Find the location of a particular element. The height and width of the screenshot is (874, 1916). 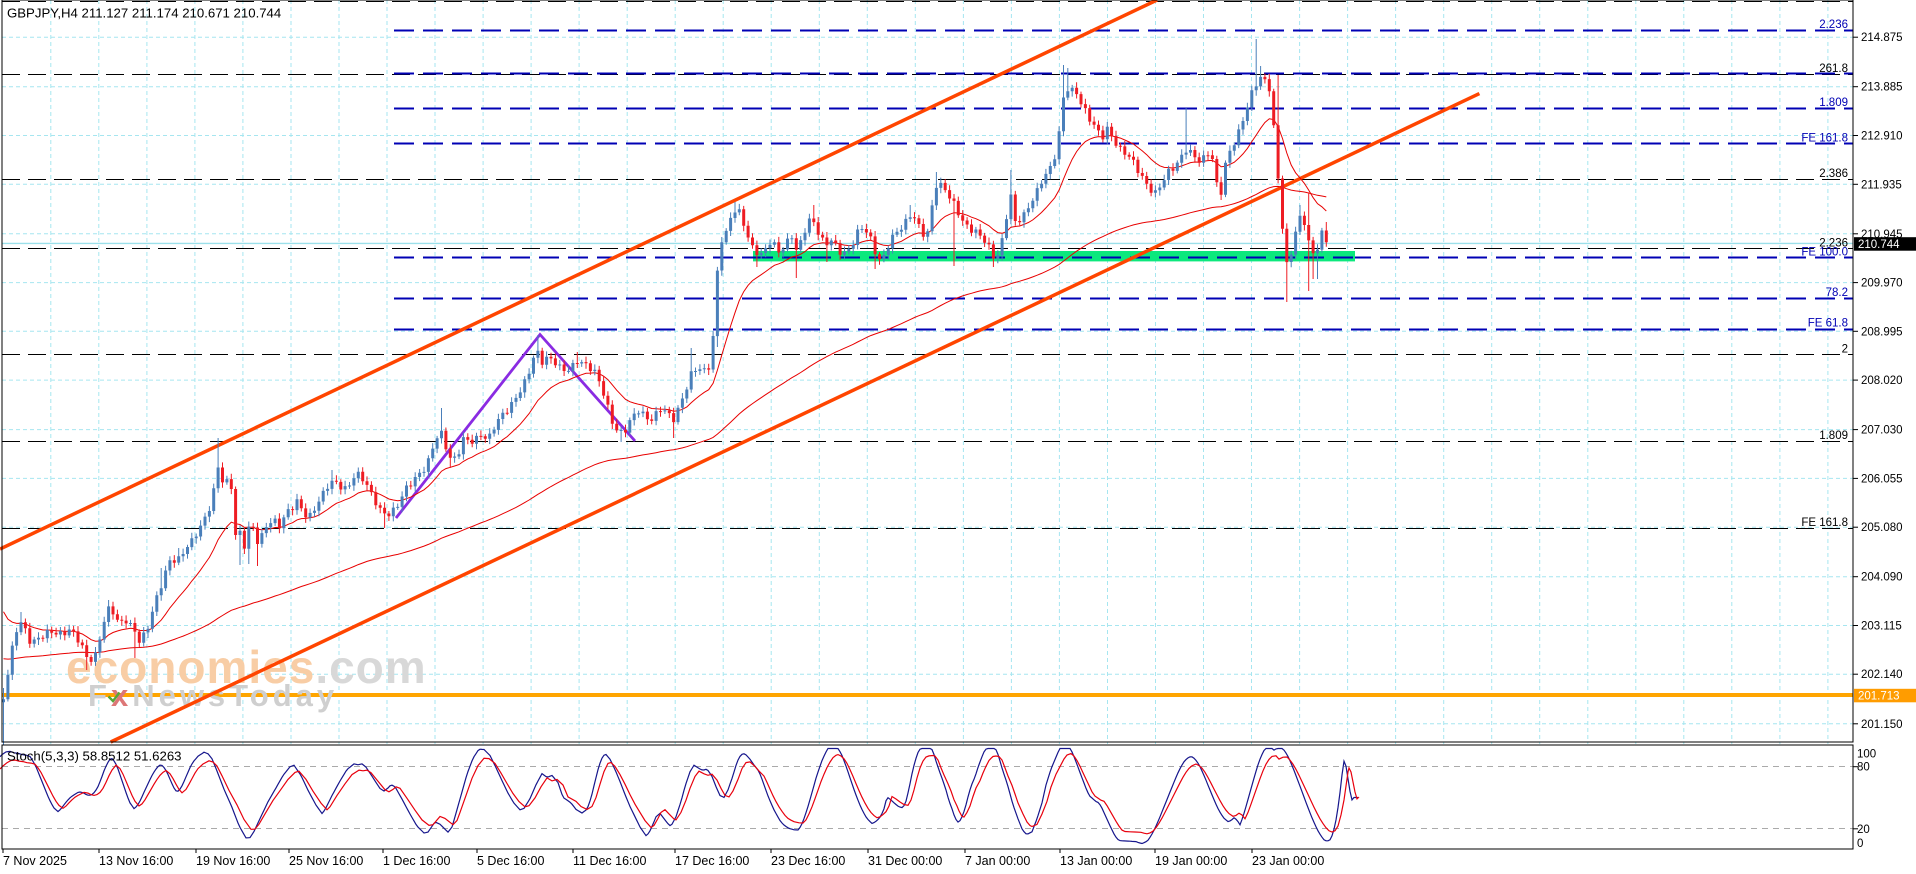

svg-text: 7 Jan 00:00 is located at coordinates (997, 861).